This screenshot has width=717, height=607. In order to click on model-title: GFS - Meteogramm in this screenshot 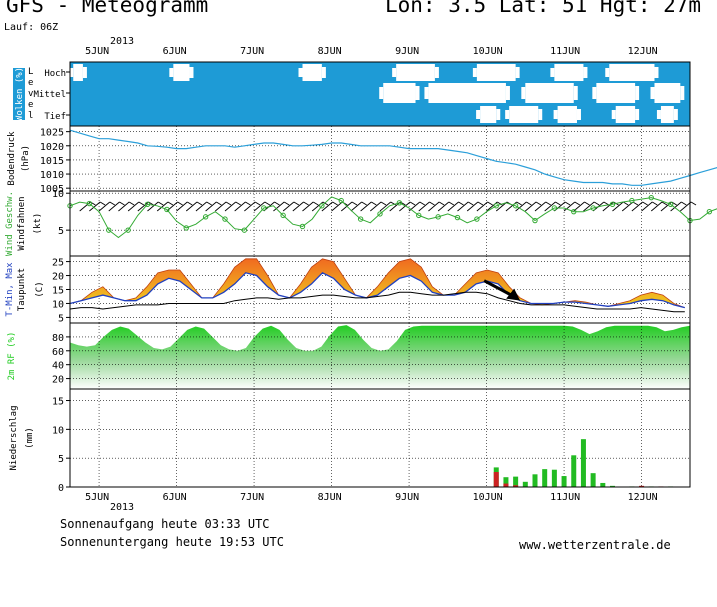, I will do `click(107, 8)`.